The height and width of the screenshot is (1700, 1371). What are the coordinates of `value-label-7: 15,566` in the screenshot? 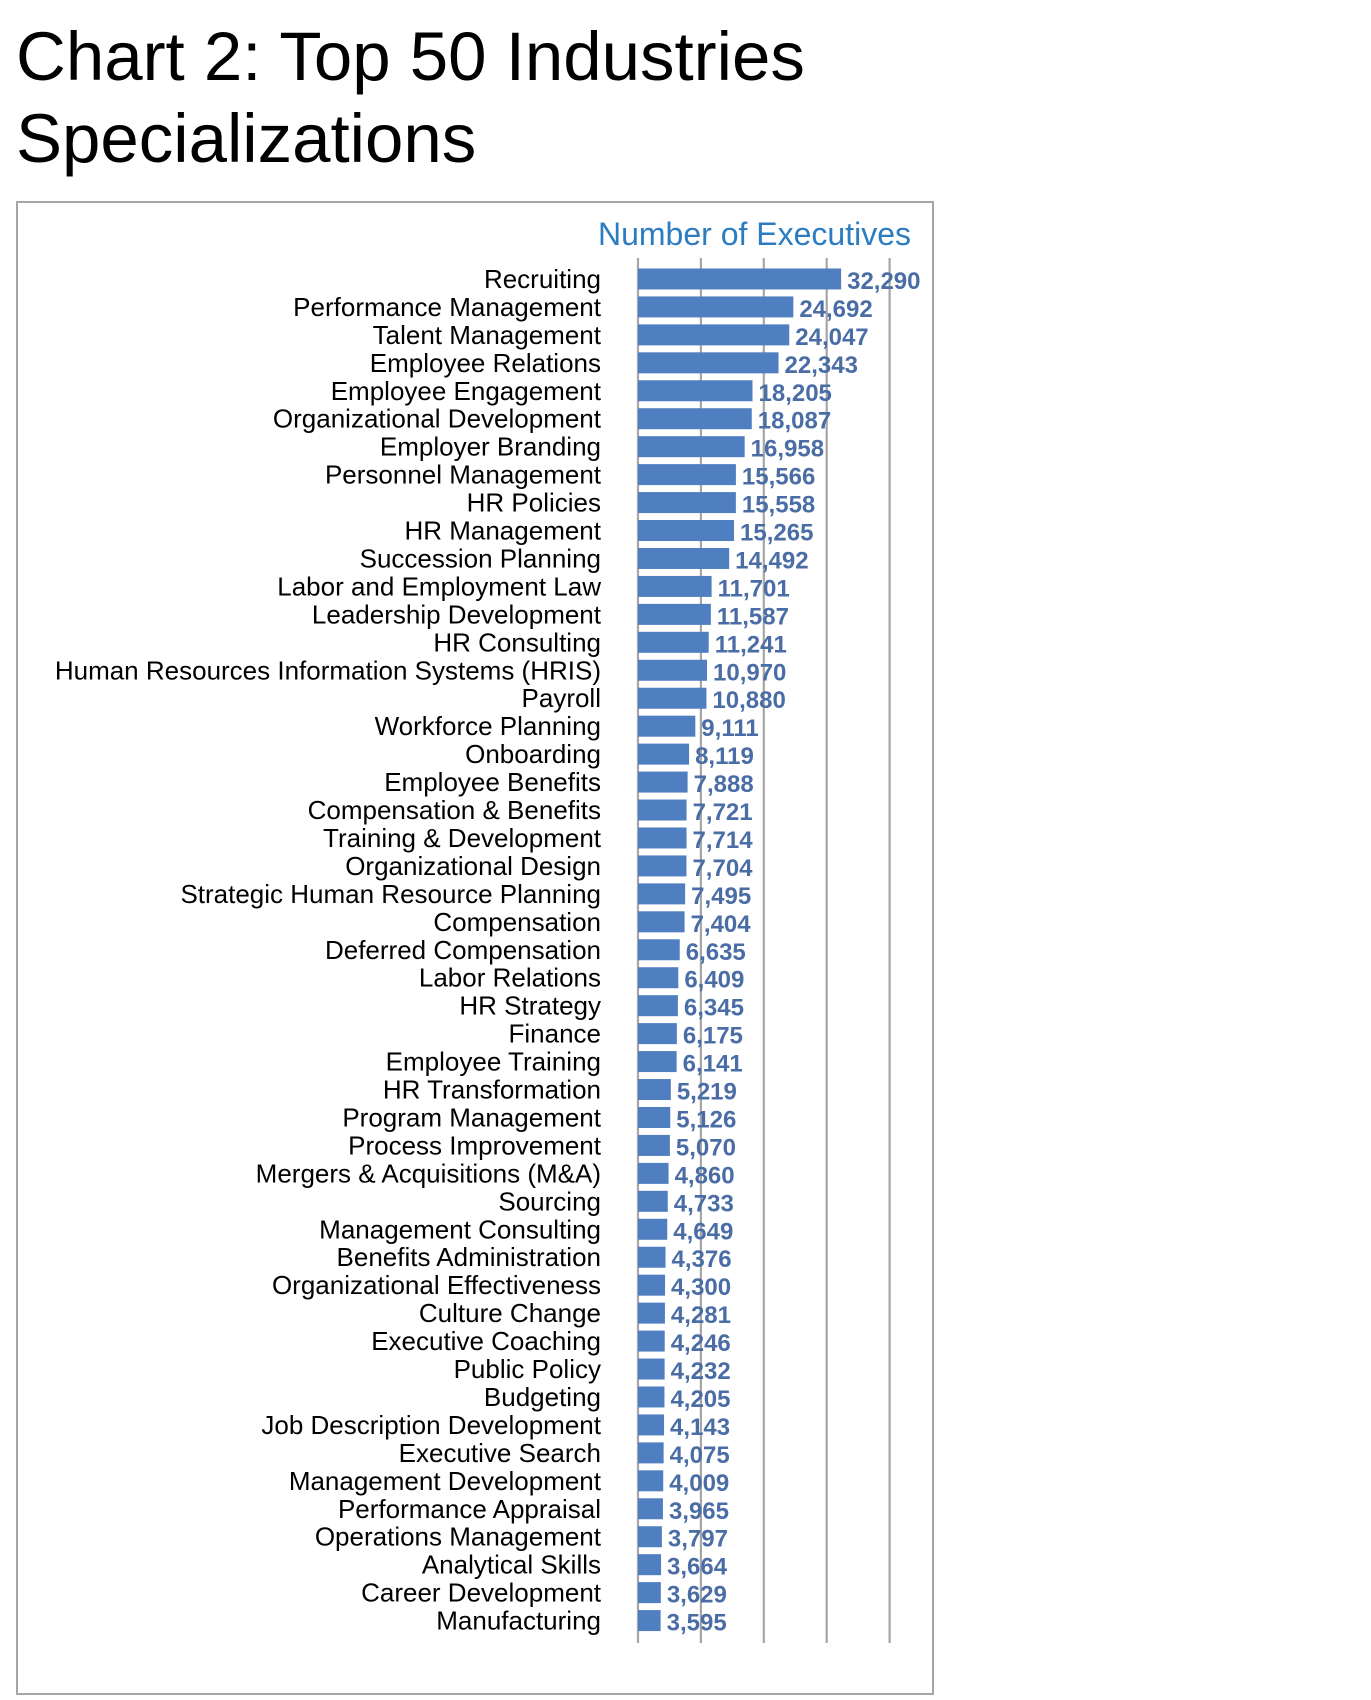 It's located at (778, 477).